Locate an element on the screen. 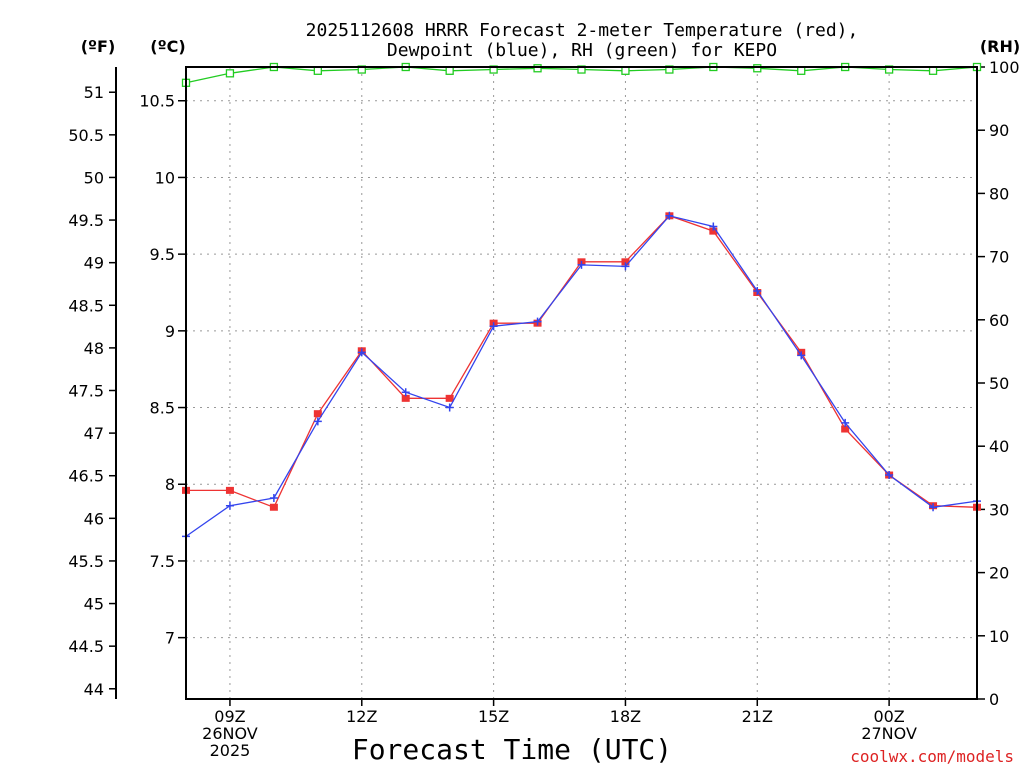 This screenshot has width=1024, height=768. fahrenheit-tick-label: 48 is located at coordinates (94, 348).